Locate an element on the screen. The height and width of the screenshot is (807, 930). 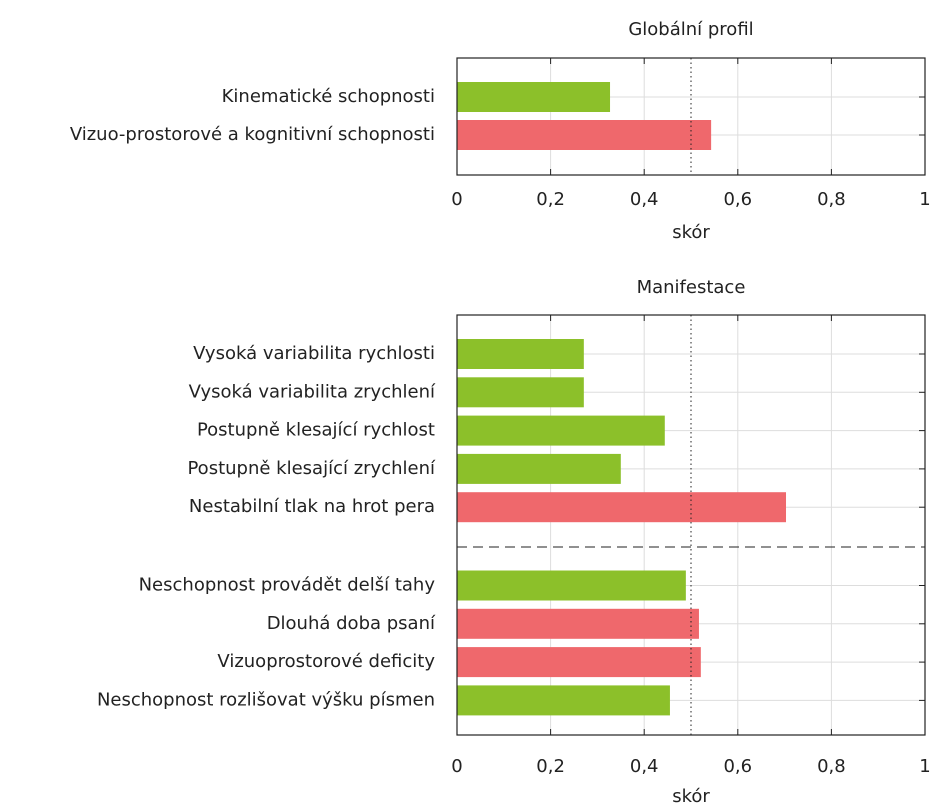
y-tick-label: Kinematické schopnosti is located at coordinates (328, 96).